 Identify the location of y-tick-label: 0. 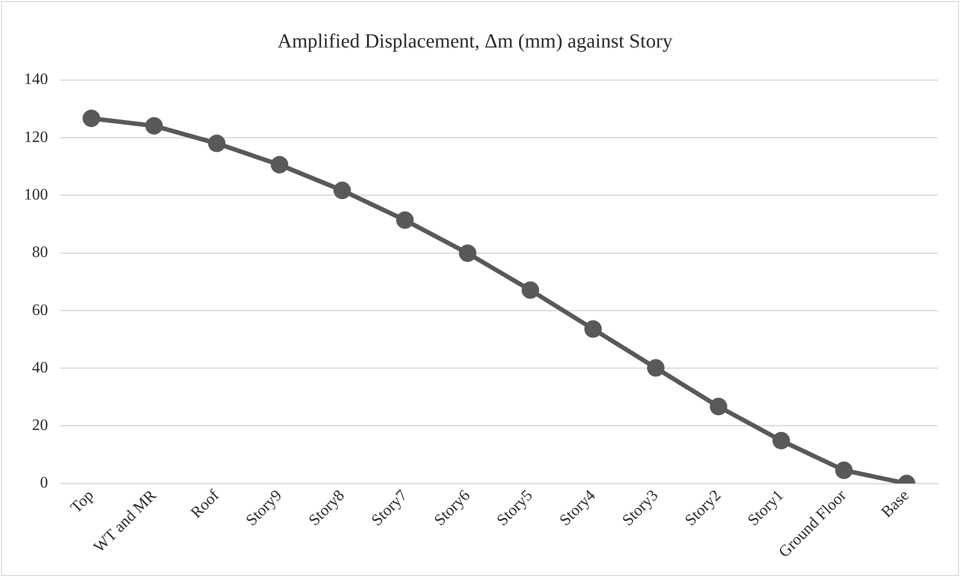
(44, 483).